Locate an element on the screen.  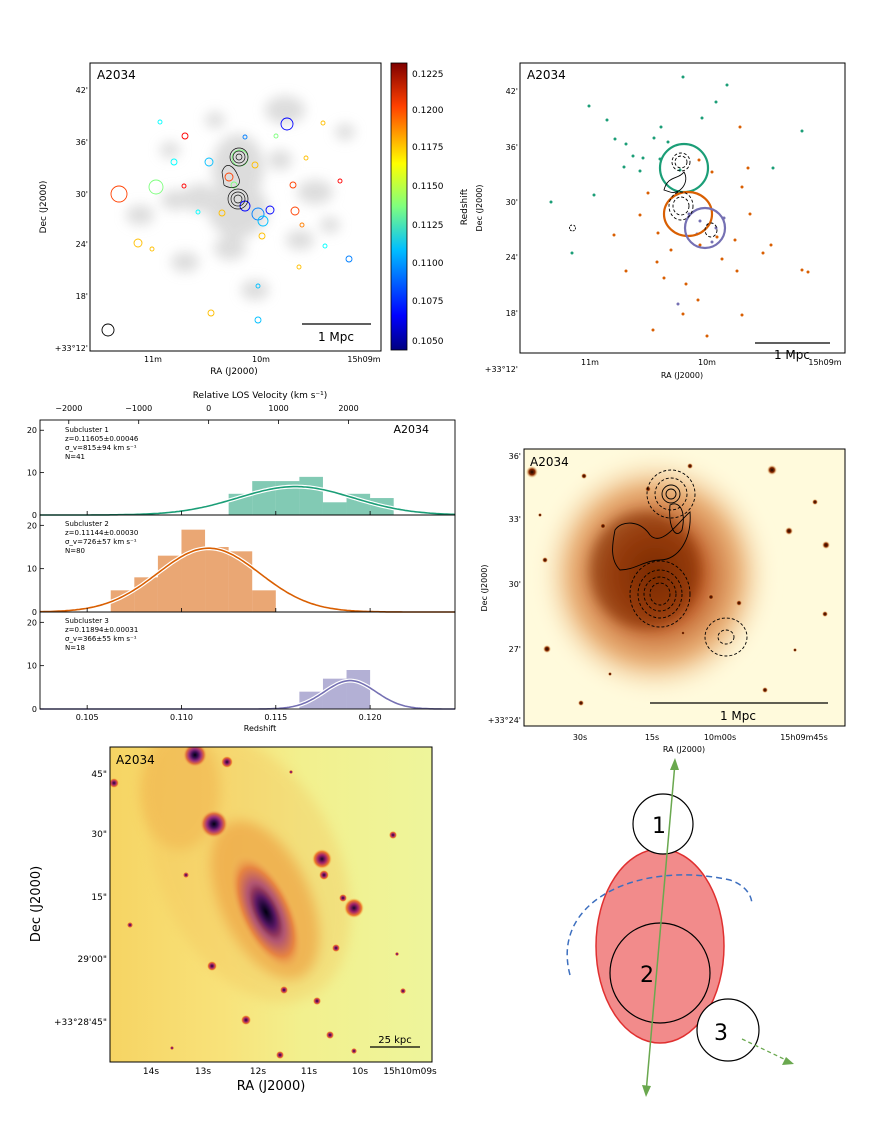
x-tick-label: 0.115 is located at coordinates (275, 717).